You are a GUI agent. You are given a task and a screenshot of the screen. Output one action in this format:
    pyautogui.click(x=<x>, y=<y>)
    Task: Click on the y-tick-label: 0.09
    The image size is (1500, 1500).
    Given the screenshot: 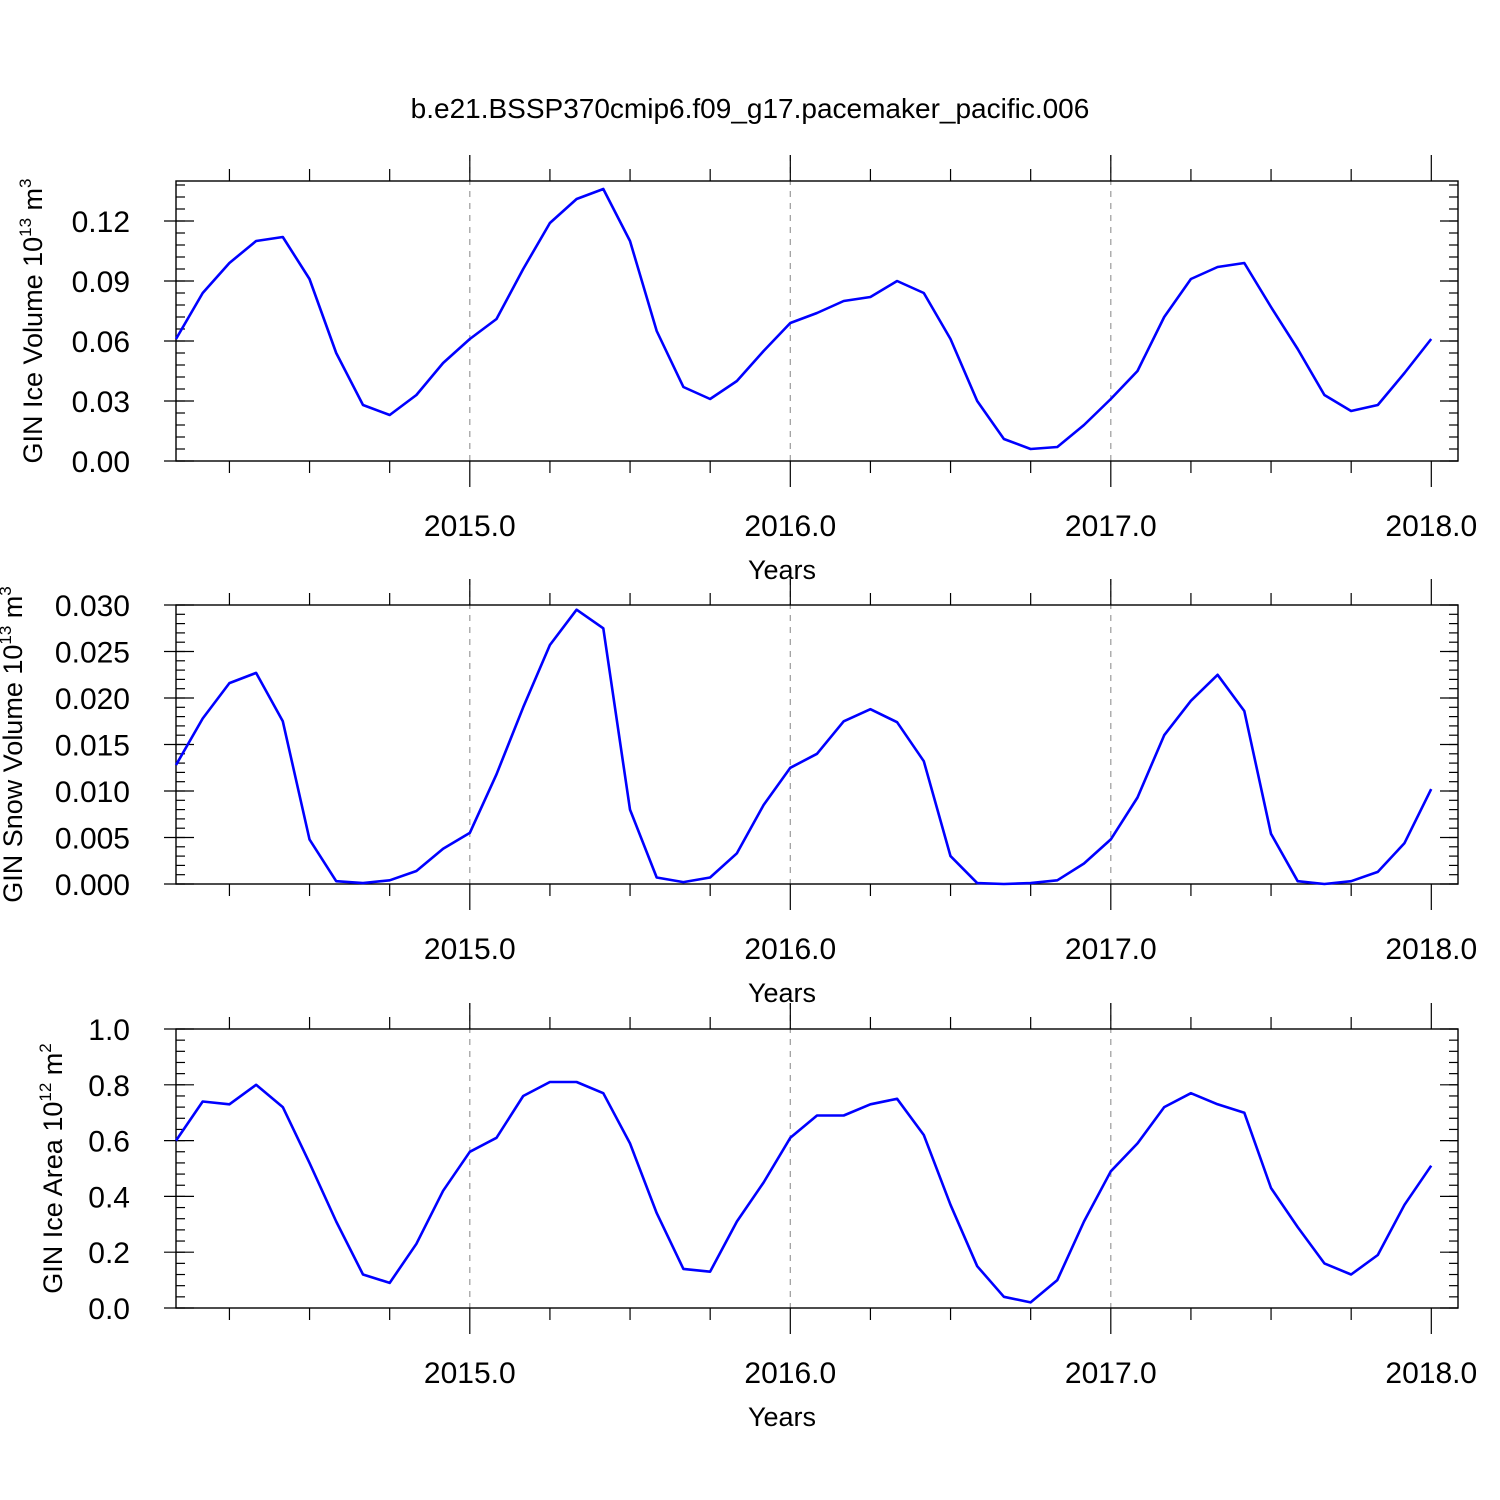 What is the action you would take?
    pyautogui.click(x=101, y=282)
    